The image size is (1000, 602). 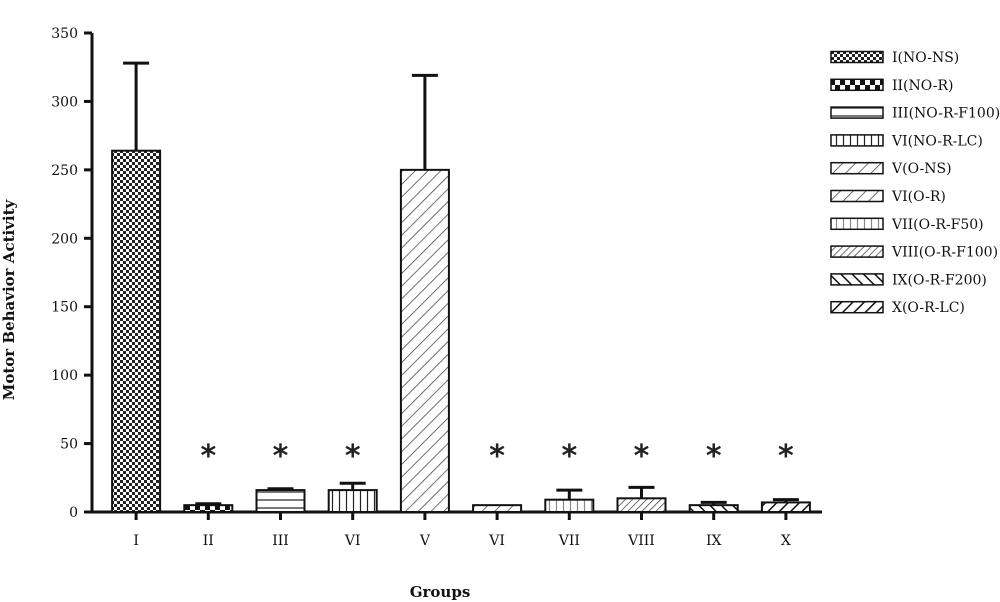 I want to click on legend-label: VII(O-R-F50), so click(x=937, y=225).